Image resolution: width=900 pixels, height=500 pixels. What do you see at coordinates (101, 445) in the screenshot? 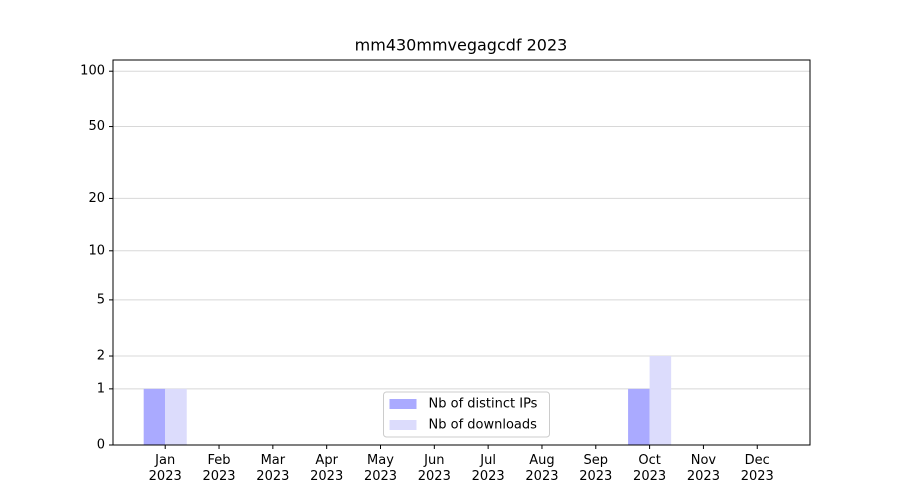
I see `y-tick-label: 0` at bounding box center [101, 445].